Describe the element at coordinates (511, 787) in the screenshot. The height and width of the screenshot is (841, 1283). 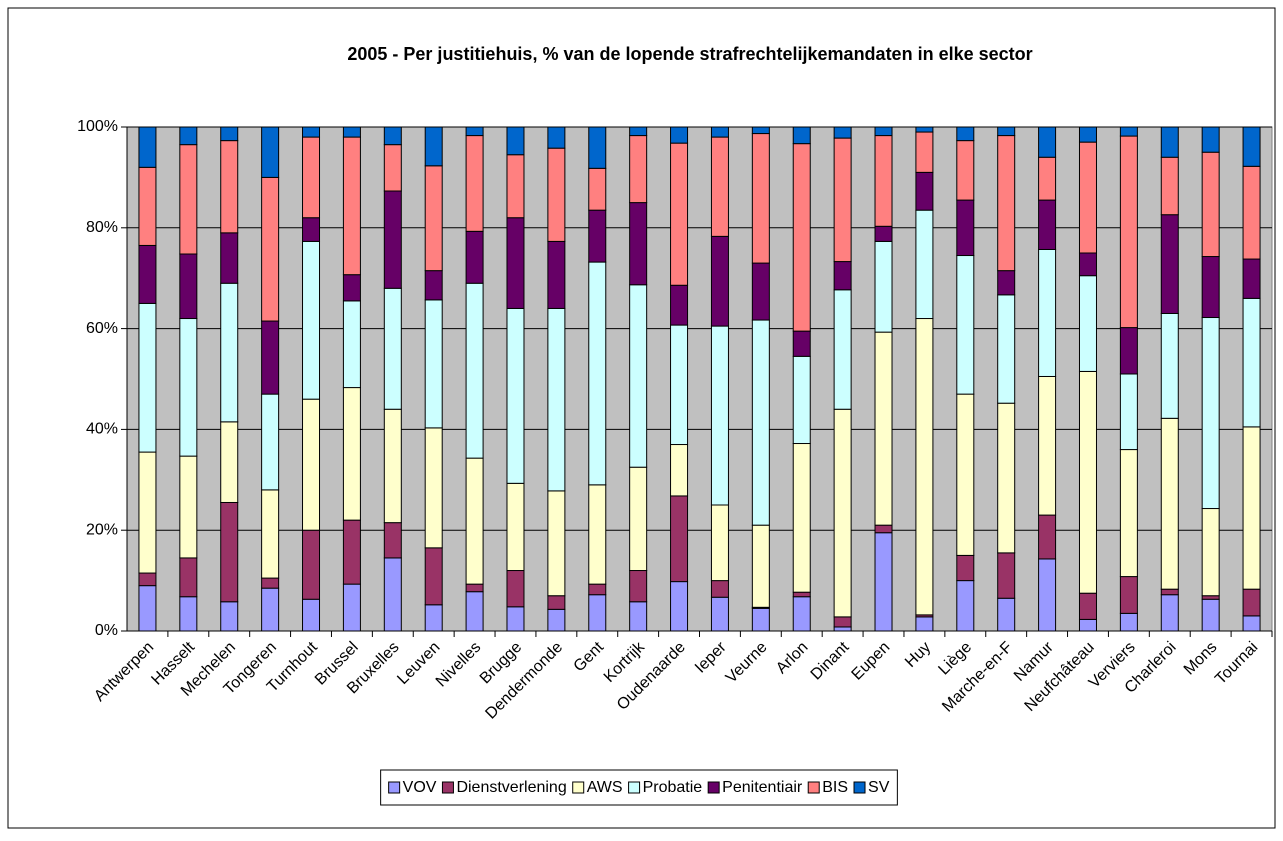
I see `legend-label: Dienstverlening` at that location.